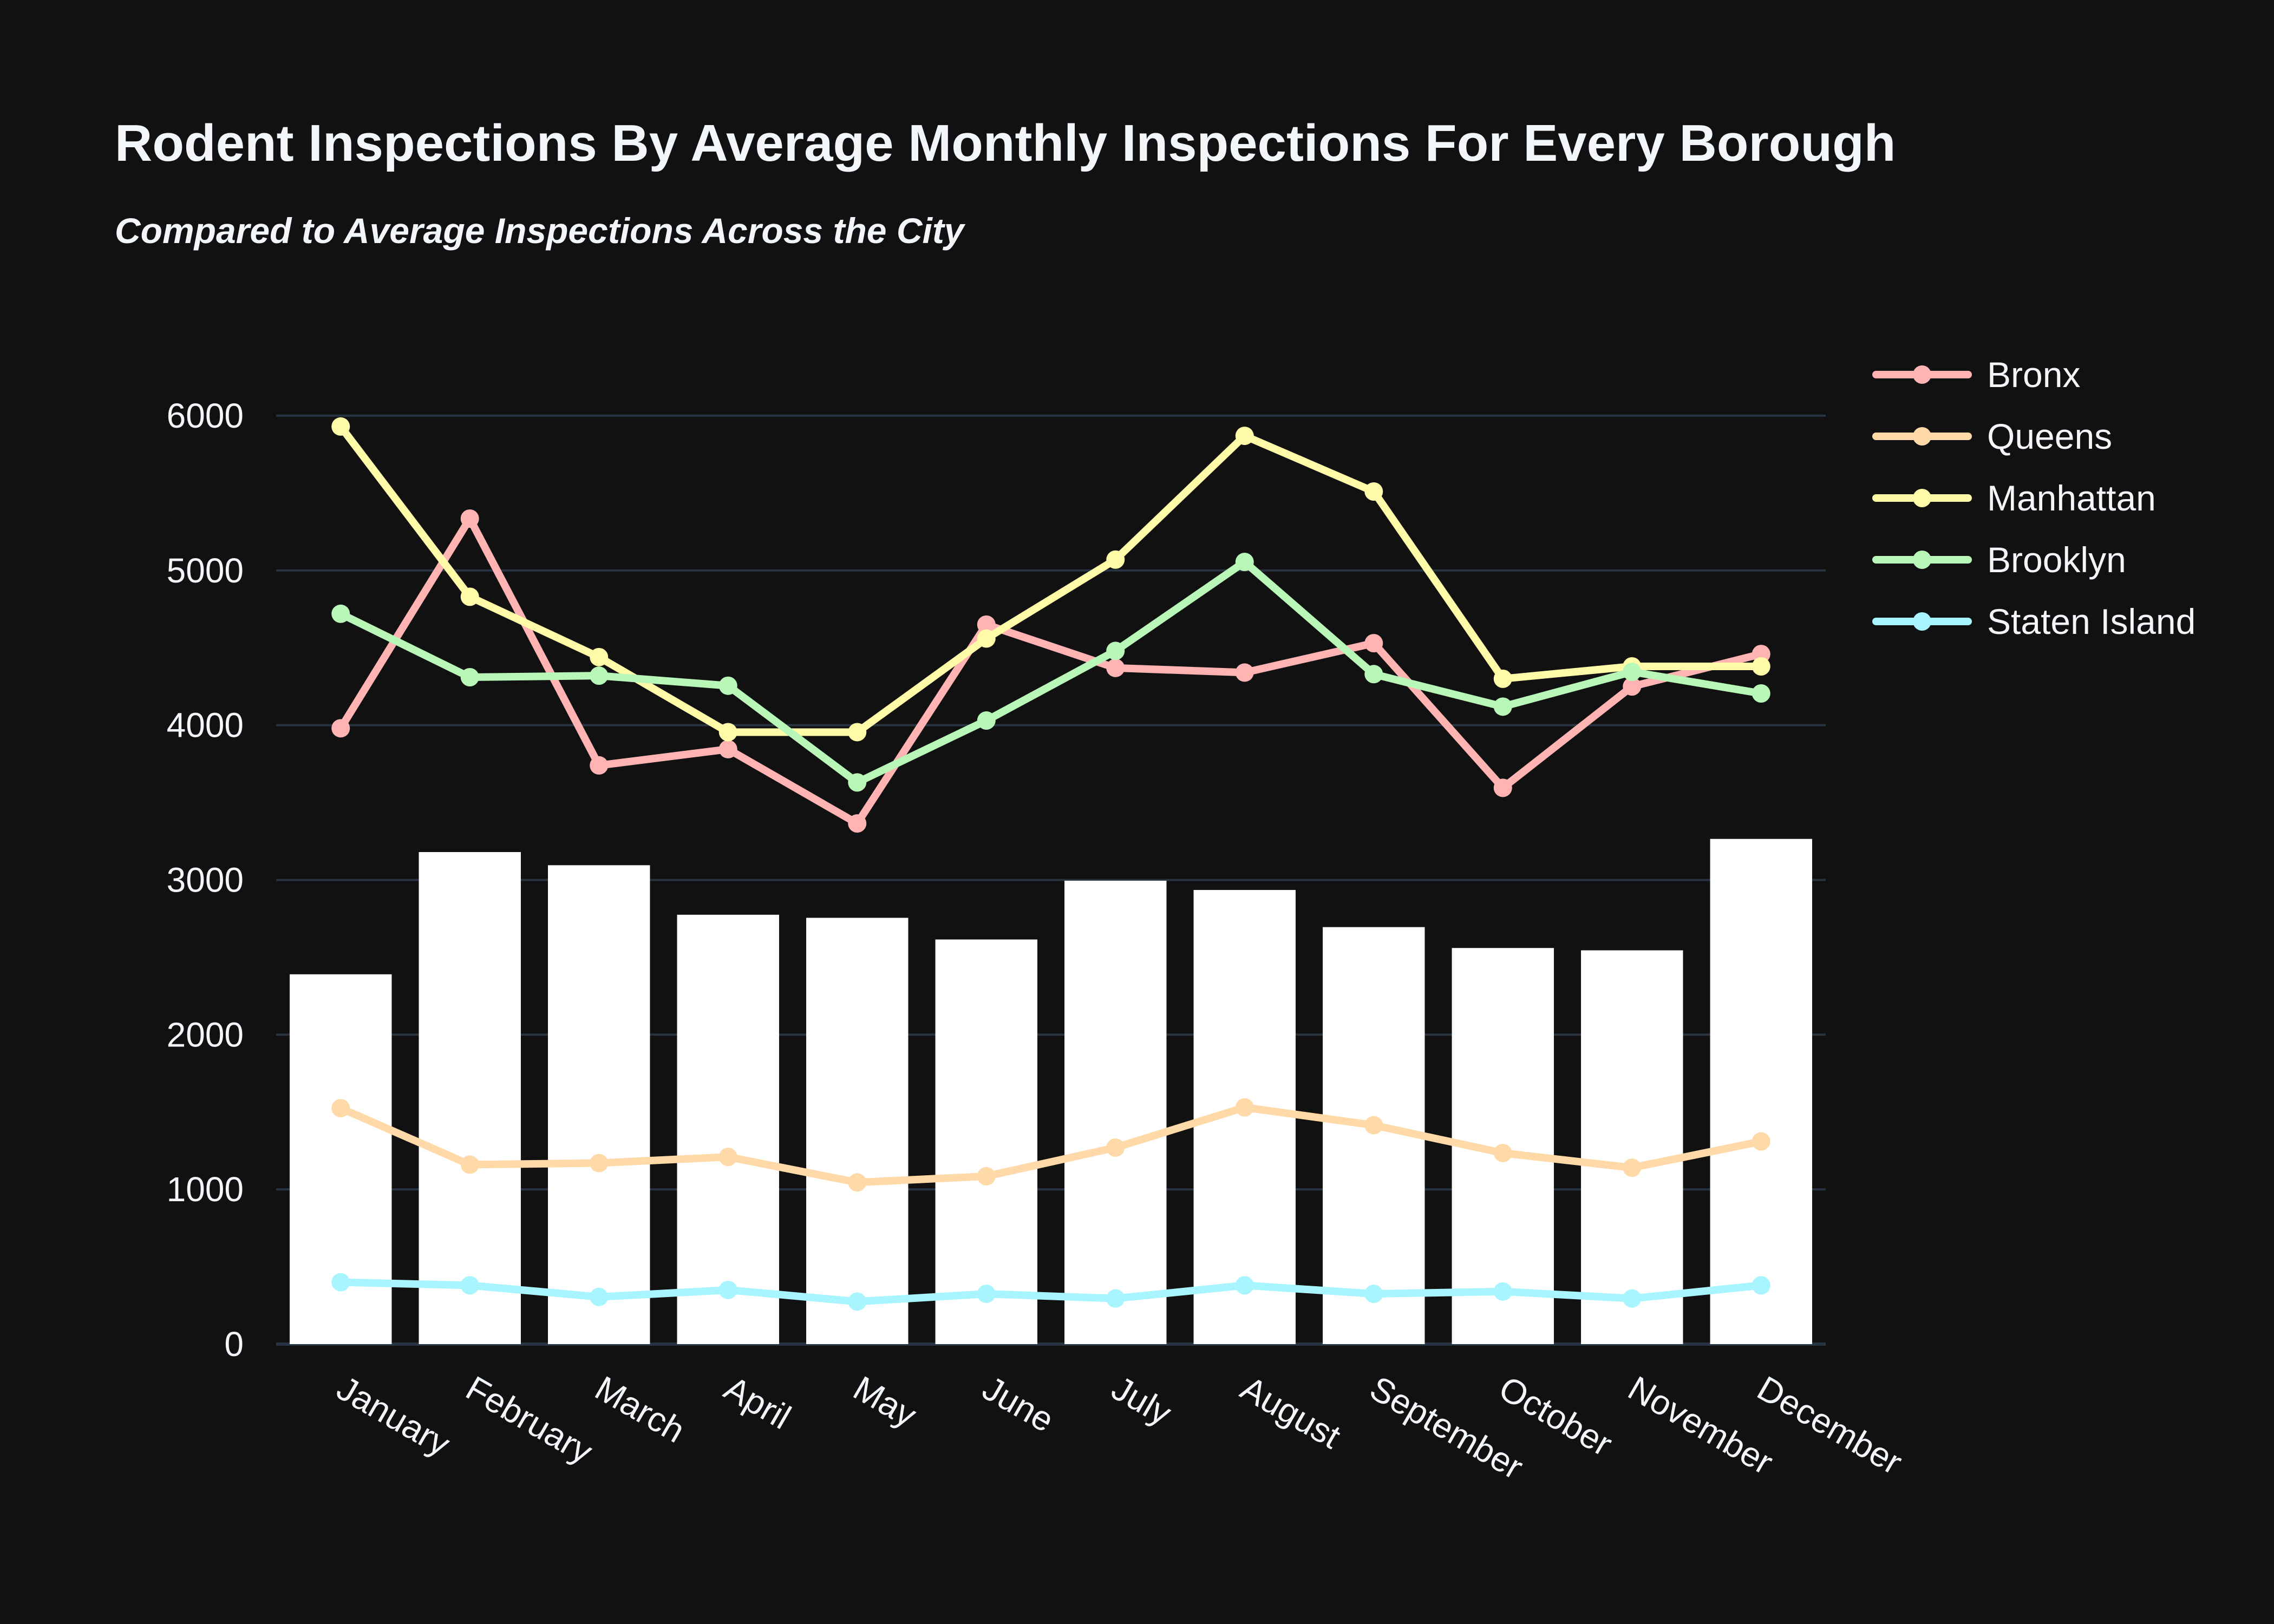  What do you see at coordinates (2071, 498) in the screenshot?
I see `legend-label: Manhattan` at bounding box center [2071, 498].